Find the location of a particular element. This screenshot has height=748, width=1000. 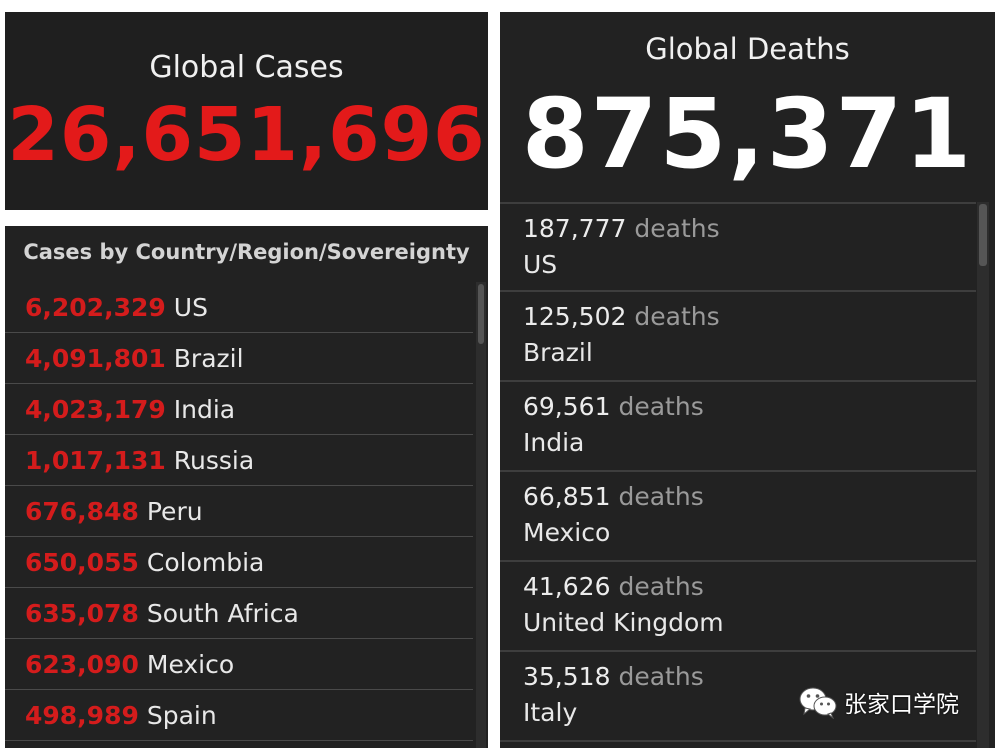

death-count: 125,502 is located at coordinates (575, 316).